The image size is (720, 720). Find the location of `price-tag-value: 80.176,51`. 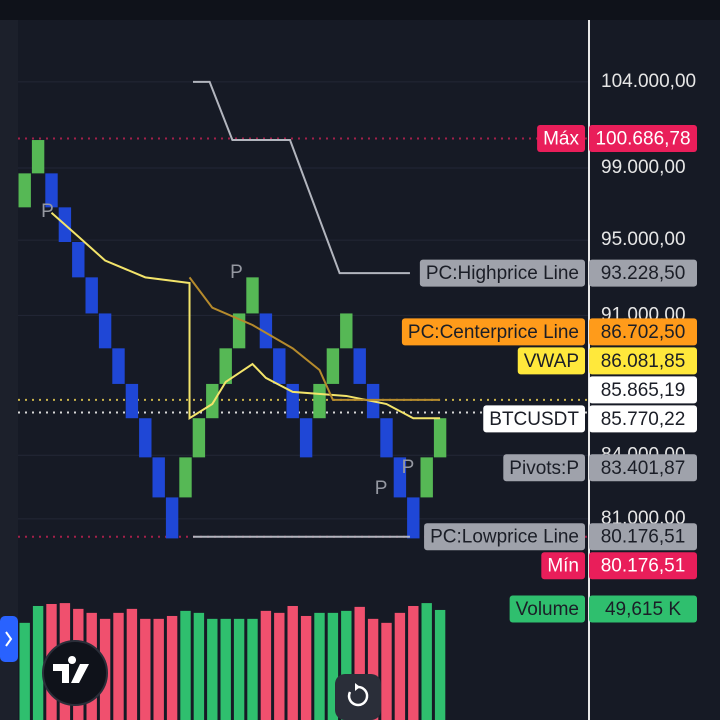

price-tag-value: 80.176,51 is located at coordinates (643, 566).